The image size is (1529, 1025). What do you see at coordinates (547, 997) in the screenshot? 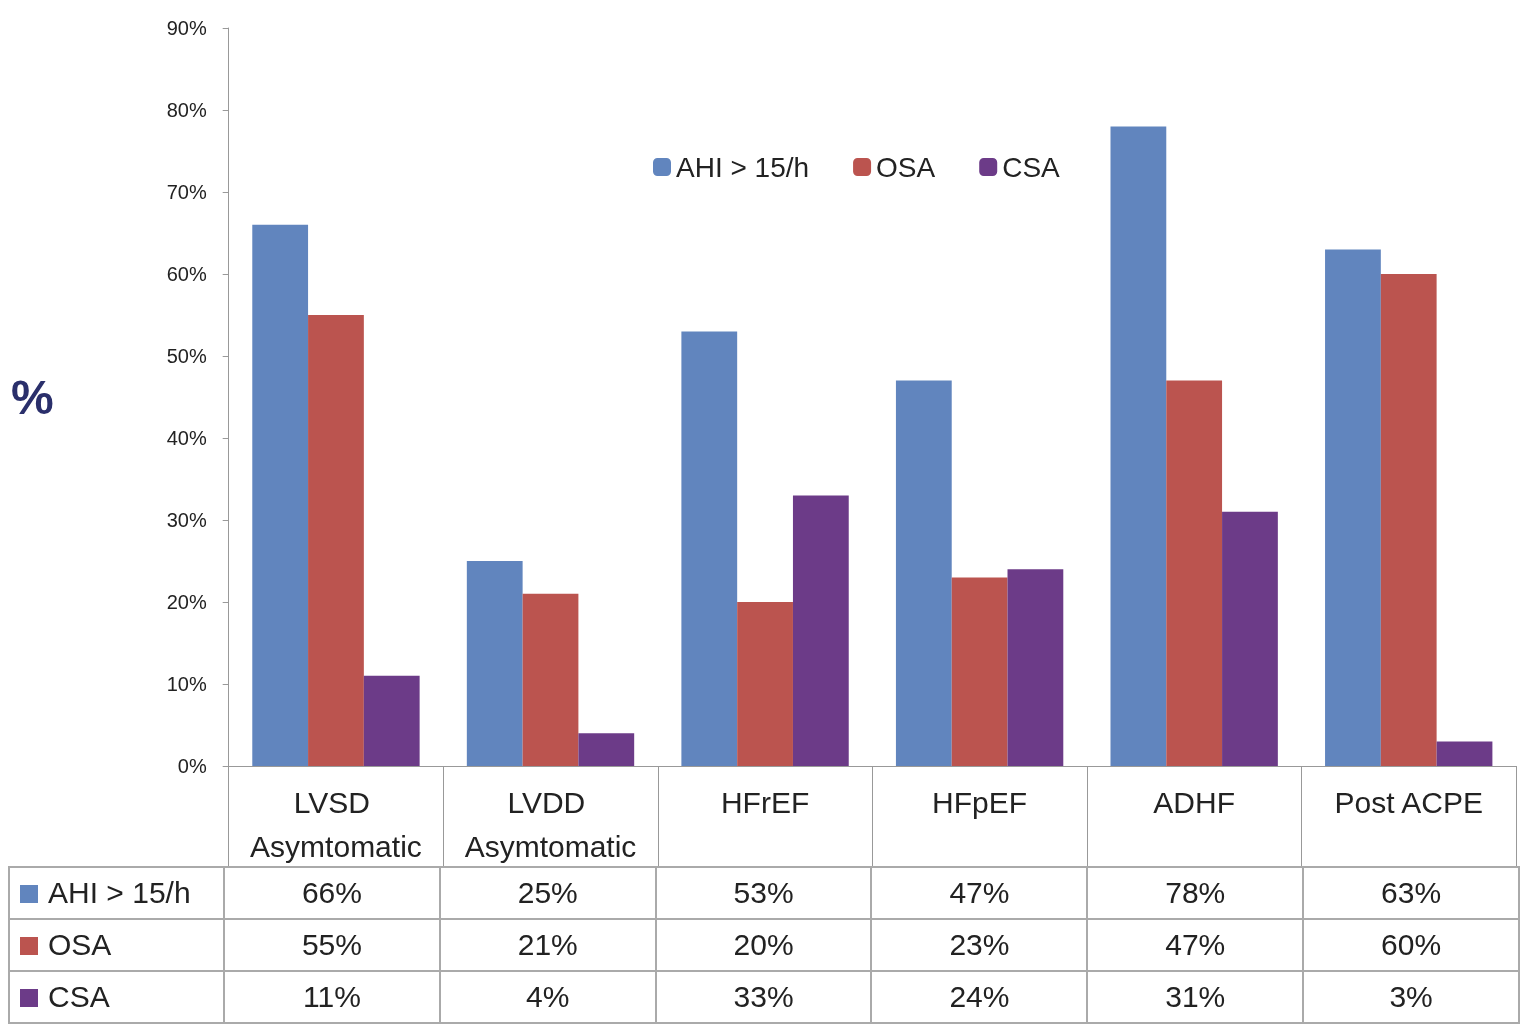
I see `data-label: 4%` at bounding box center [547, 997].